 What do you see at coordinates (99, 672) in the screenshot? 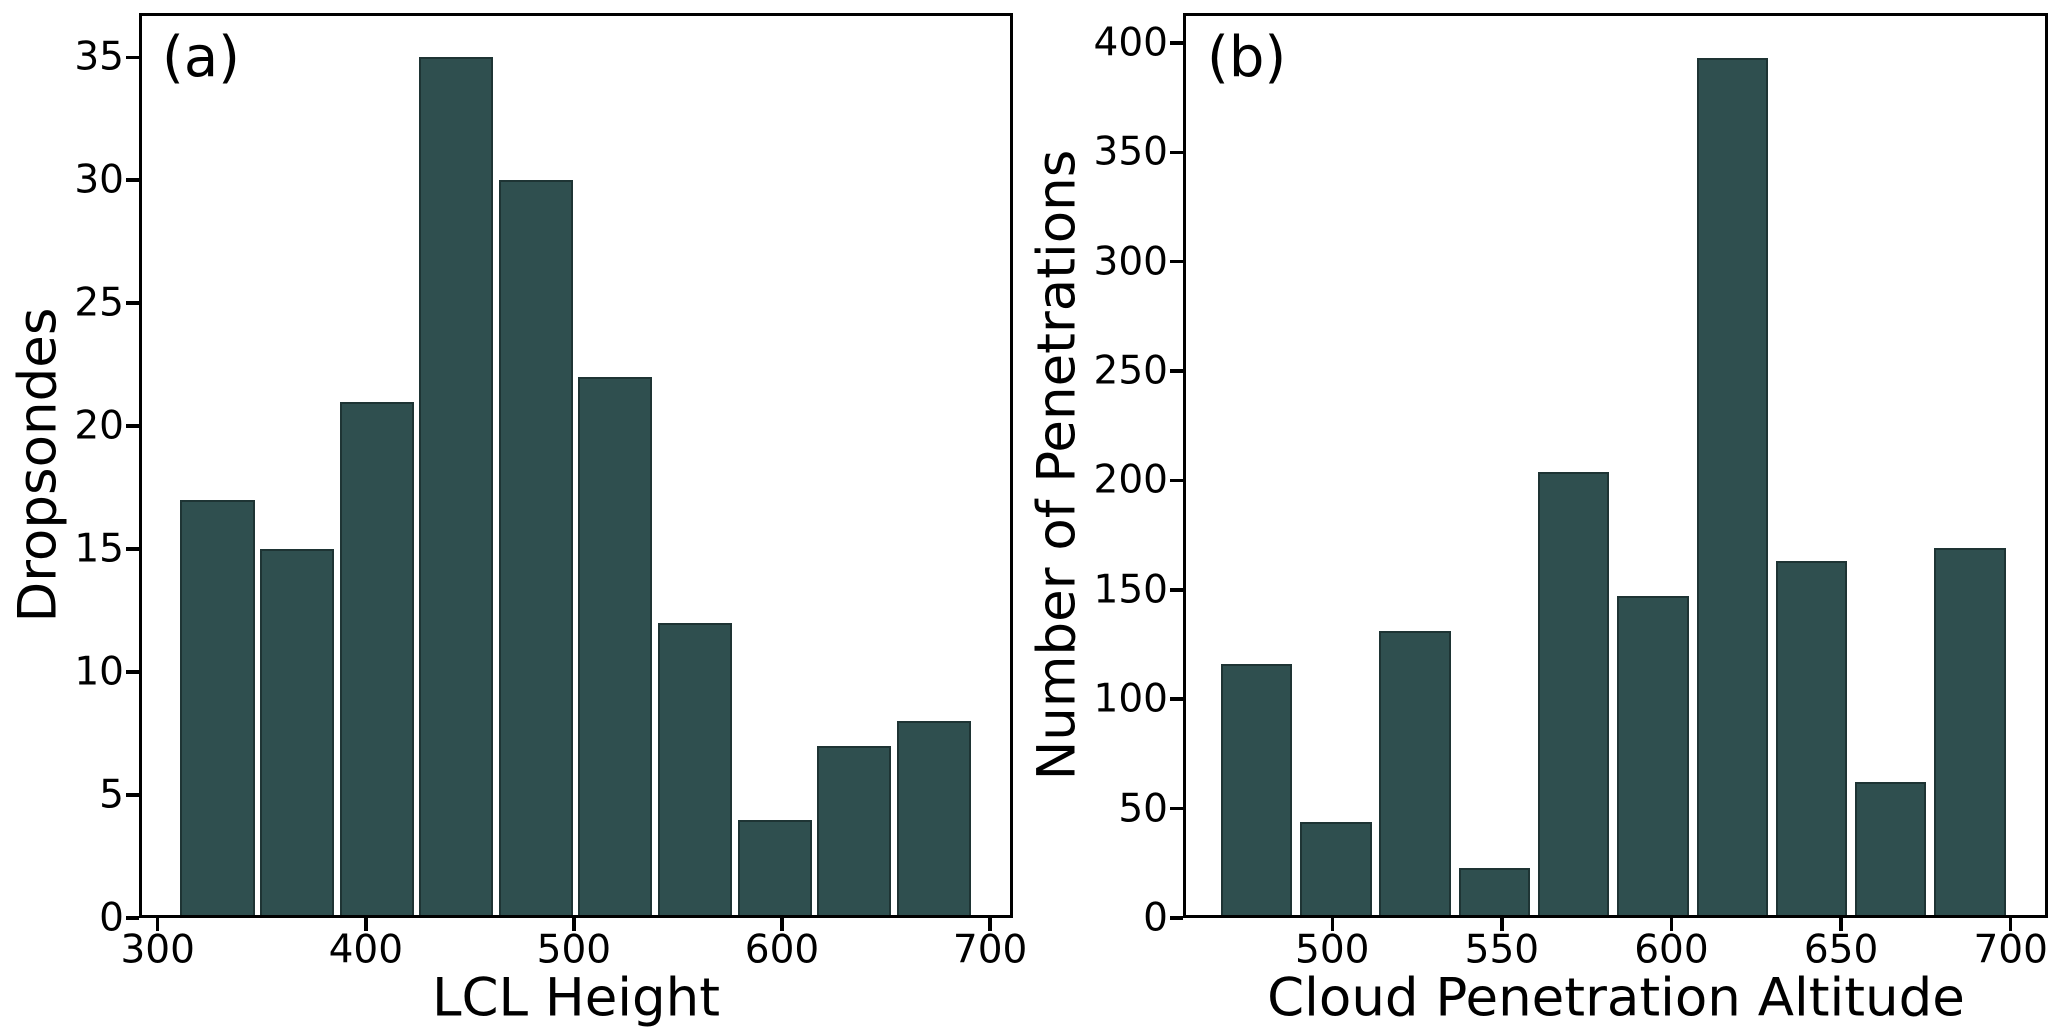
I see `y-tick-label: 10` at bounding box center [99, 672].